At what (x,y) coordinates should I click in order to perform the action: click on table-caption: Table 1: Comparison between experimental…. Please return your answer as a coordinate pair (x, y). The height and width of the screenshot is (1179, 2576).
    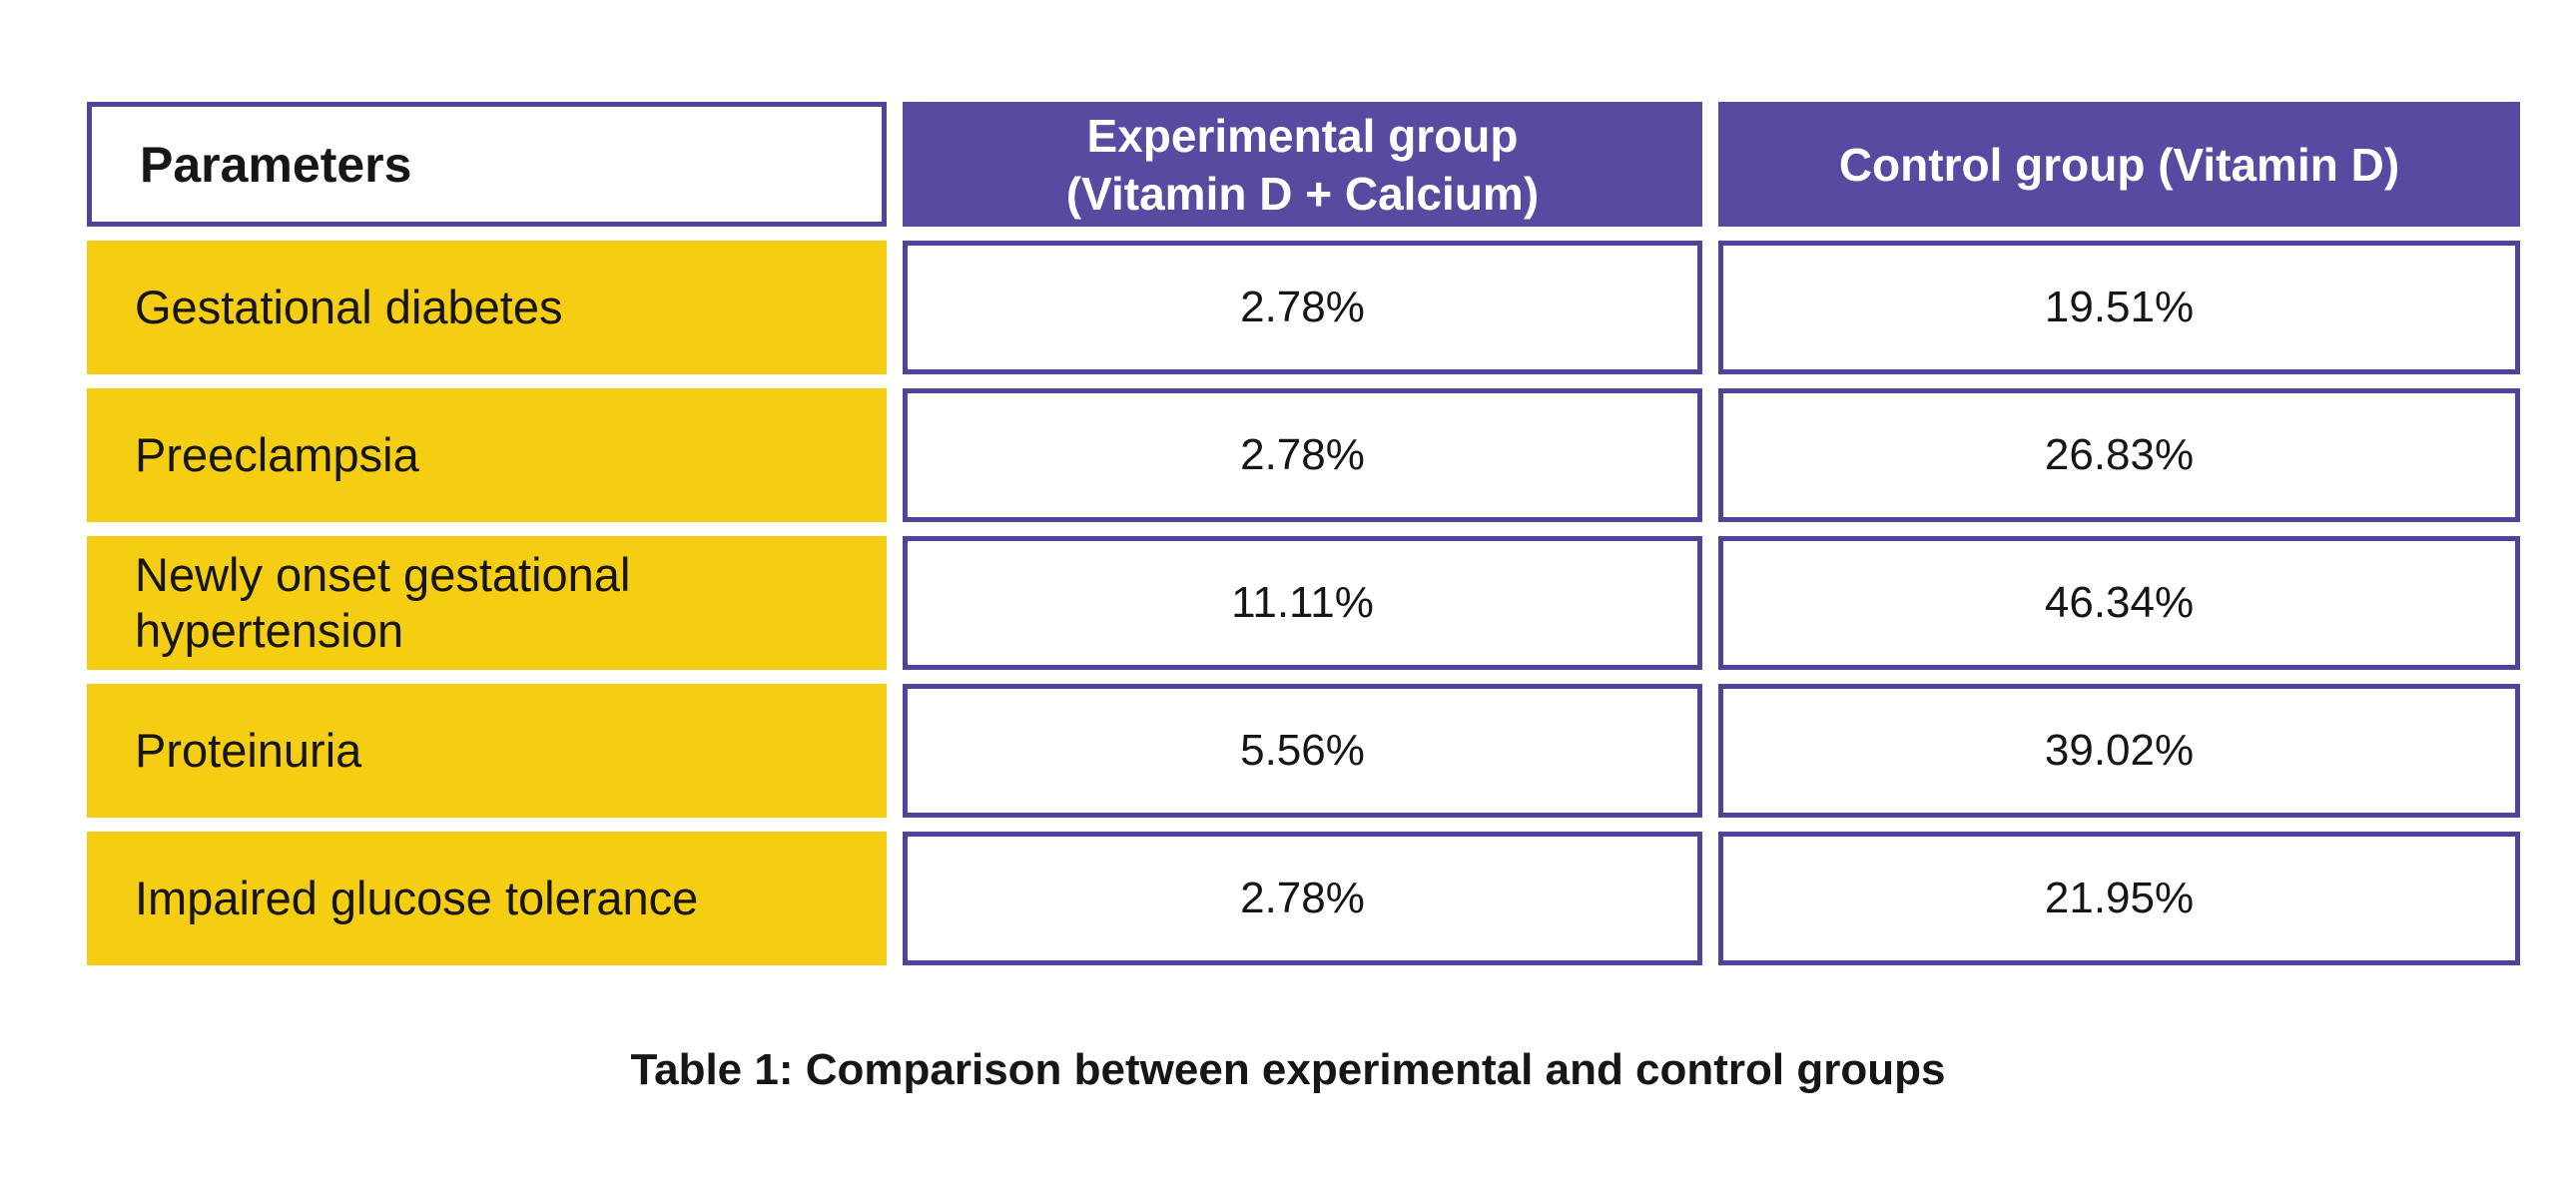
    Looking at the image, I should click on (1288, 1069).